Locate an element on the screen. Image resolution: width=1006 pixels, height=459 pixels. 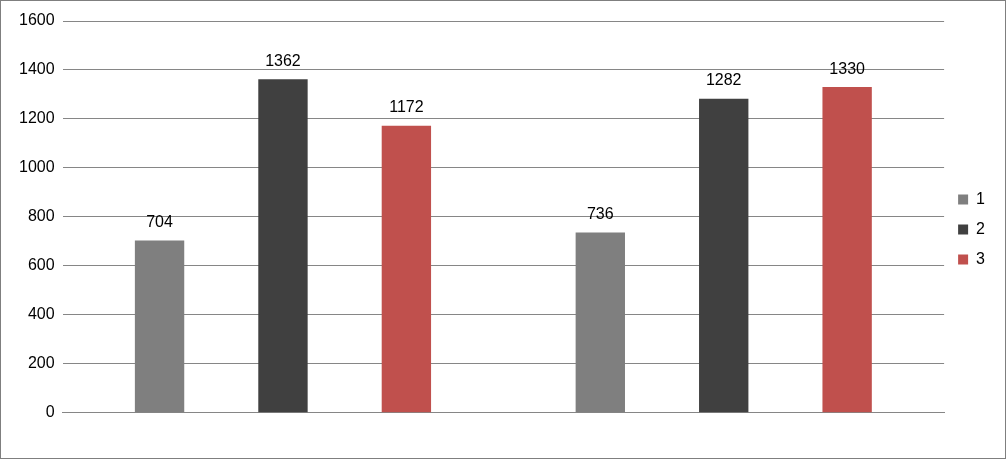
y-tick-label: 800 is located at coordinates (41, 216).